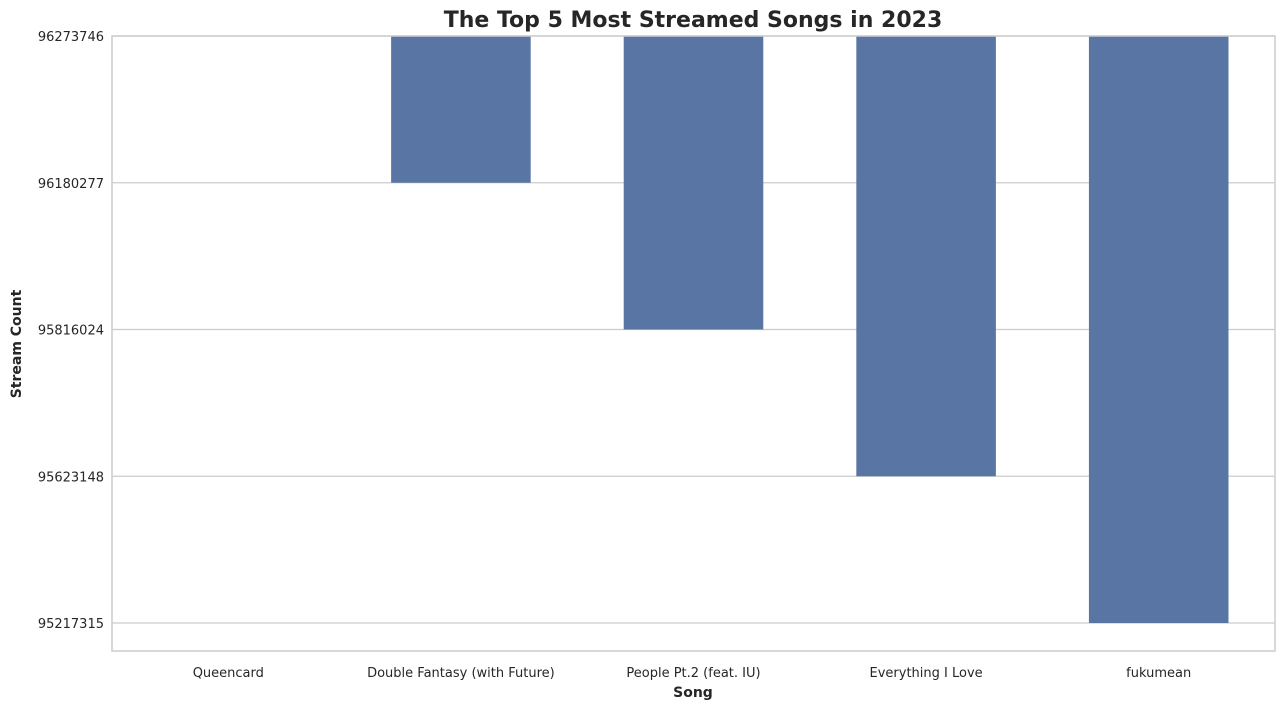 The width and height of the screenshot is (1284, 710). I want to click on x-tick-label: Double Fantasy (with Future), so click(461, 673).